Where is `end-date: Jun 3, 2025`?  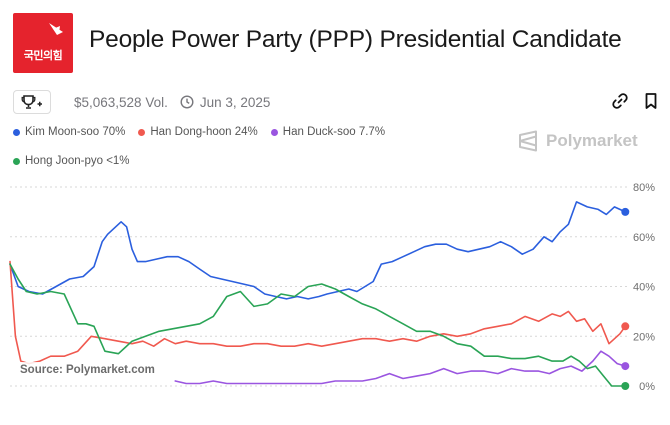
end-date: Jun 3, 2025 is located at coordinates (225, 102).